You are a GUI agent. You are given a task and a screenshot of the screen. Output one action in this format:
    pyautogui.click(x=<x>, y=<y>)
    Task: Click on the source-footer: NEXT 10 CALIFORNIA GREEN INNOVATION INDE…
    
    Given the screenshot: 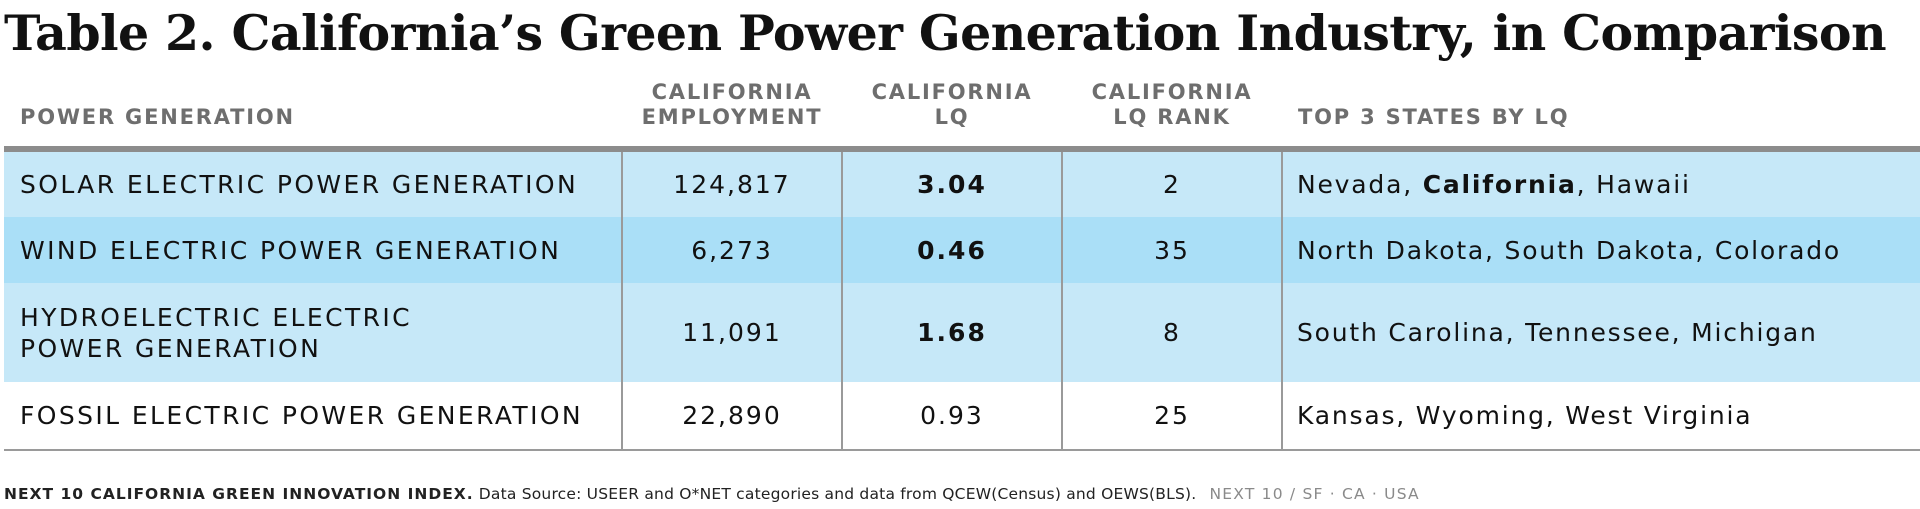 What is the action you would take?
    pyautogui.click(x=712, y=494)
    